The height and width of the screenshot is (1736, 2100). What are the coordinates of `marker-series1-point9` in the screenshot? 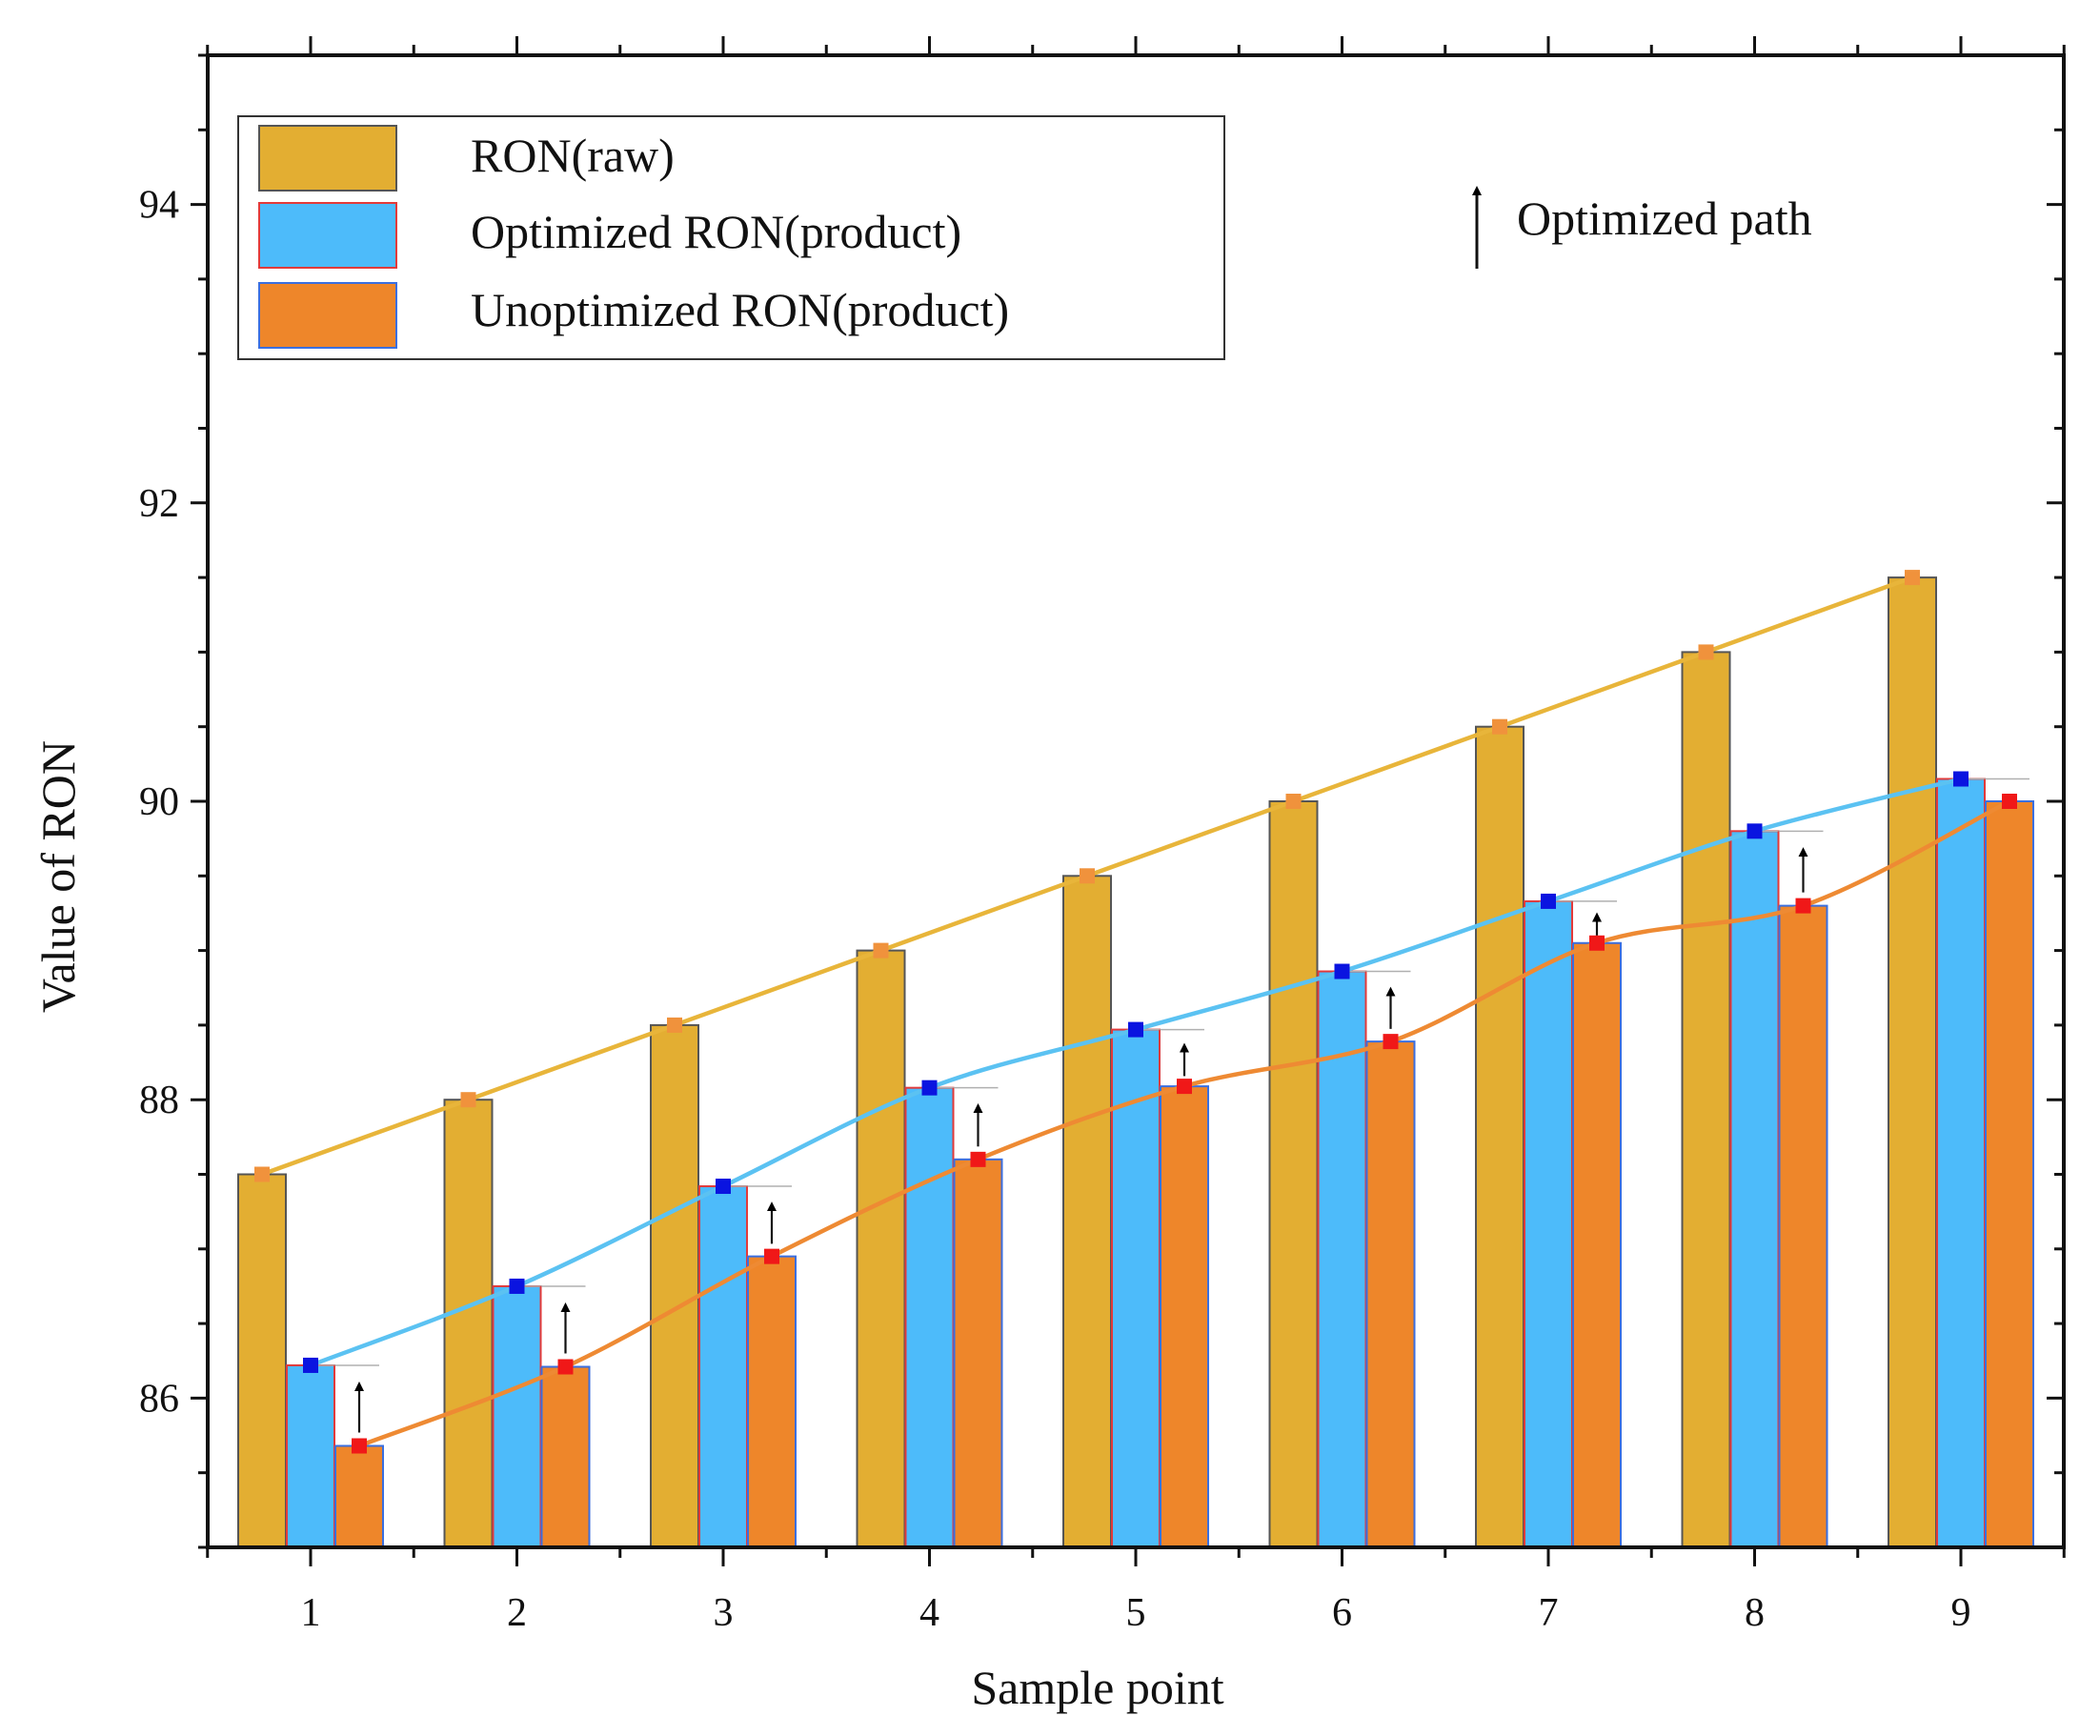 It's located at (1912, 578).